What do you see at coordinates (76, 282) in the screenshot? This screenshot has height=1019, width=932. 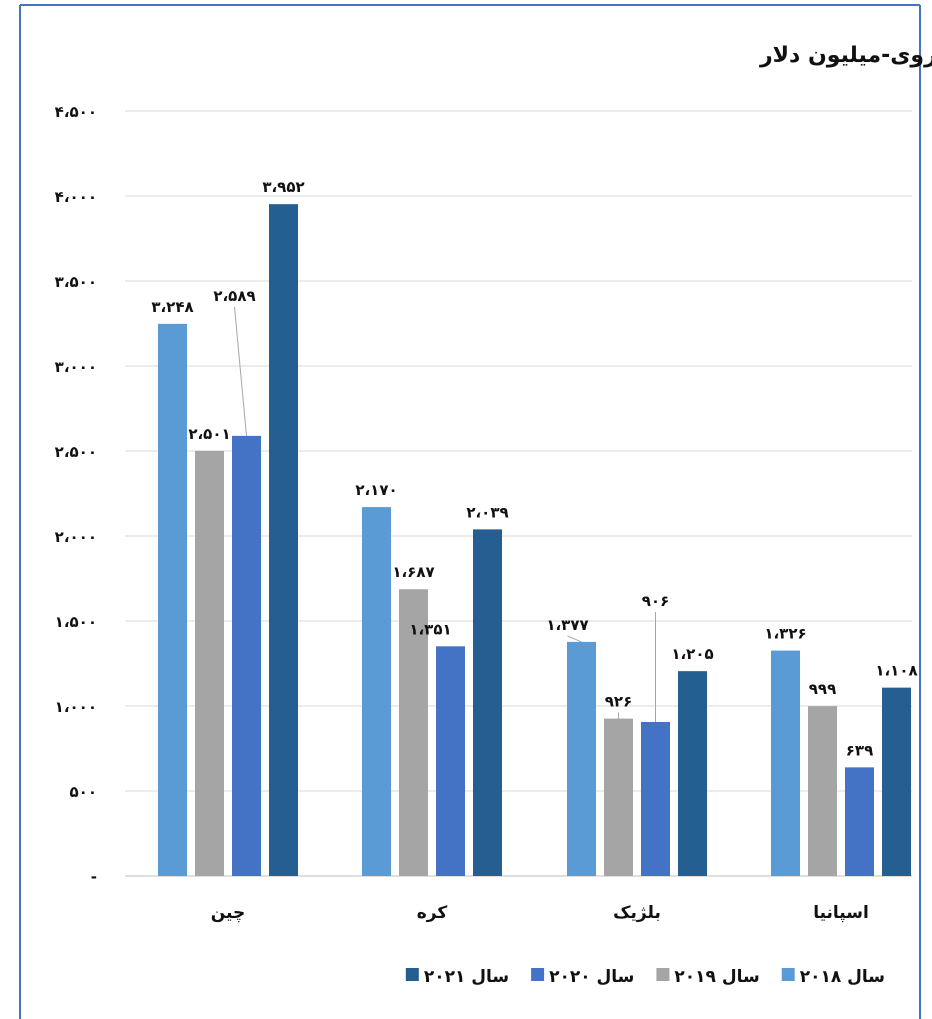 I see `y-tick-label: ۳،۵۰۰` at bounding box center [76, 282].